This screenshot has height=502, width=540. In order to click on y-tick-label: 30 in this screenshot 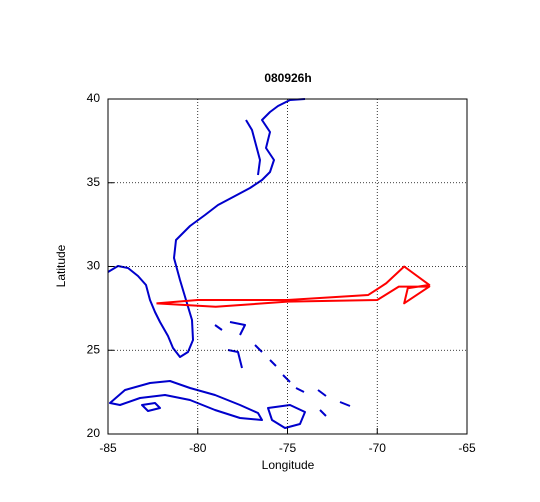, I will do `click(94, 266)`.